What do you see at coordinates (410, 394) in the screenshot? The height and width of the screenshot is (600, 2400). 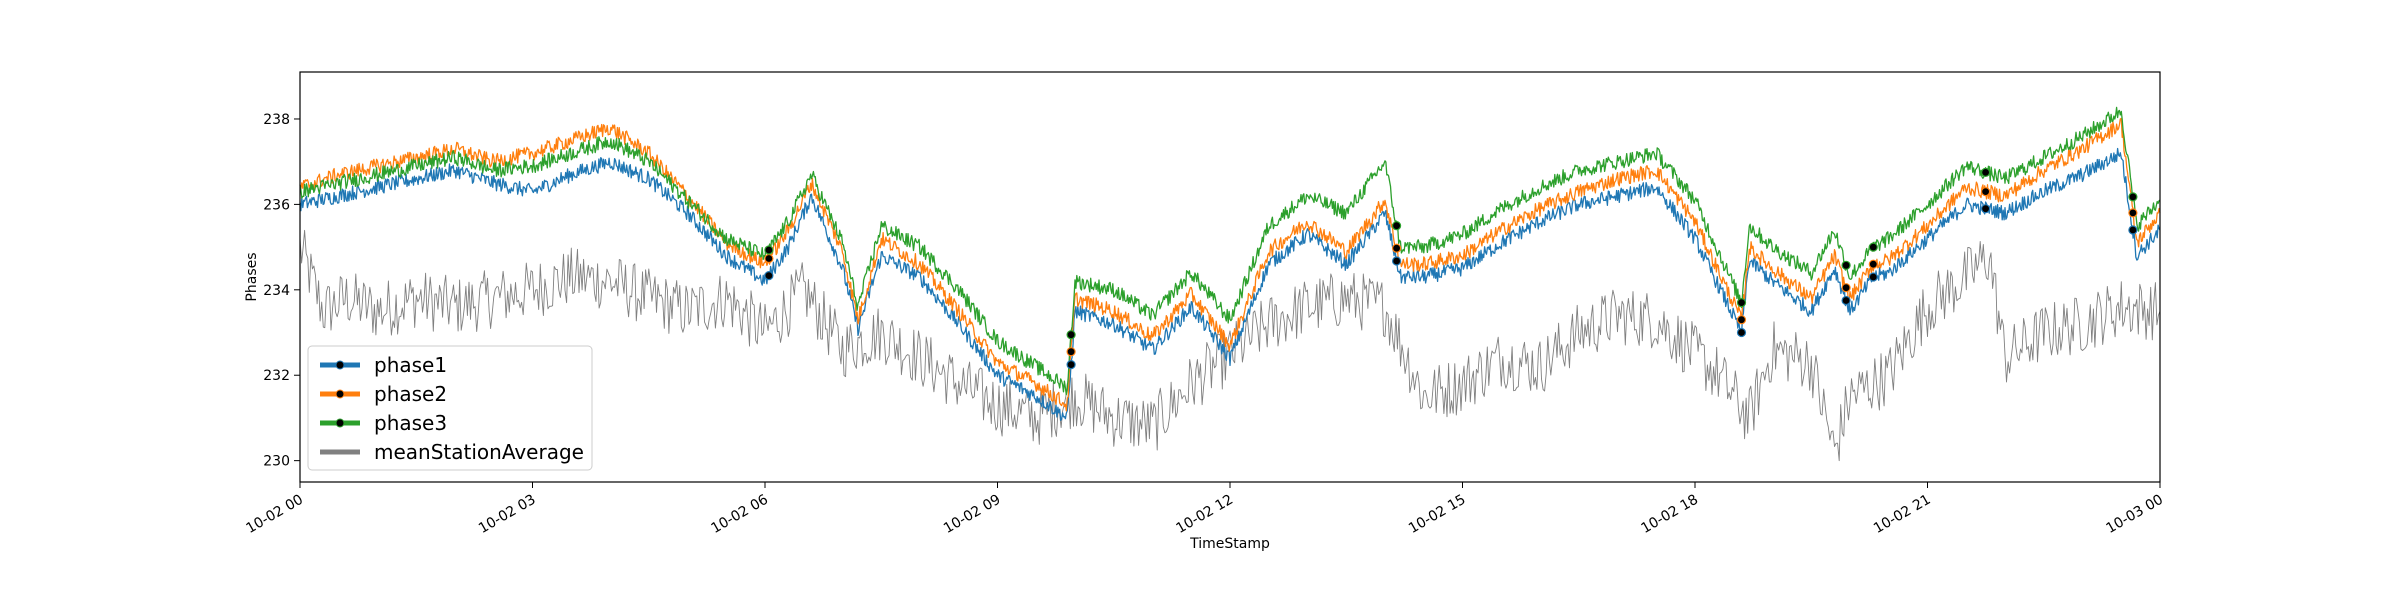 I see `legend-label-phase2: phase2` at bounding box center [410, 394].